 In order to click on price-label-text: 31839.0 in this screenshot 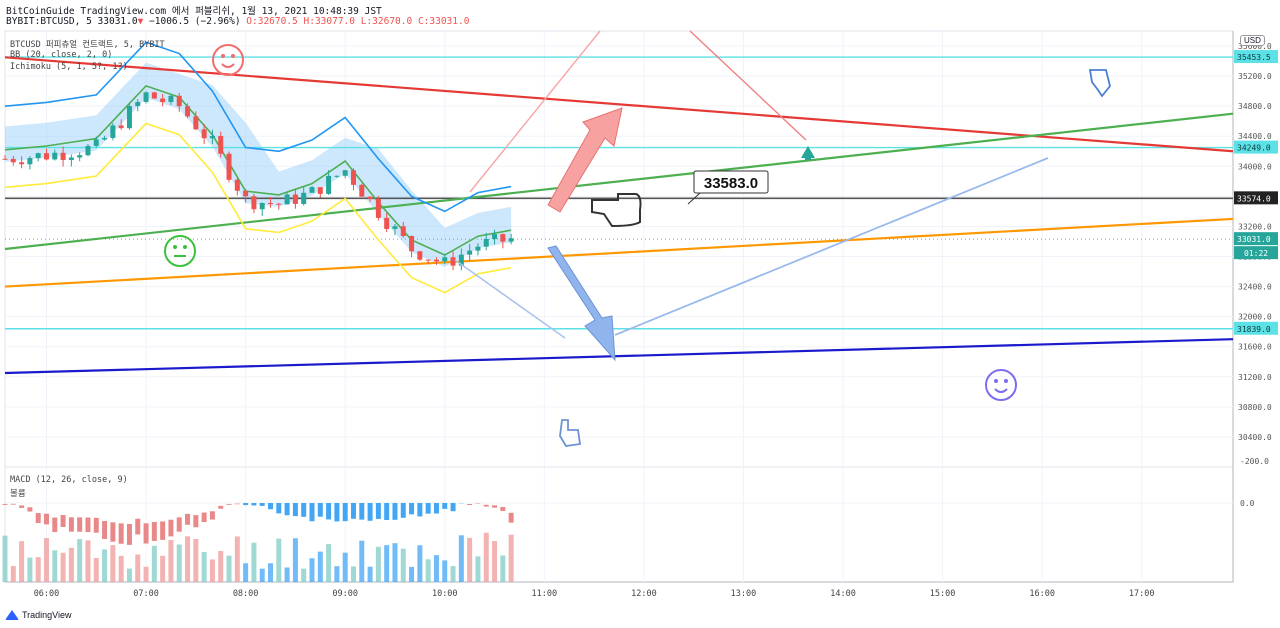, I will do `click(1254, 329)`.